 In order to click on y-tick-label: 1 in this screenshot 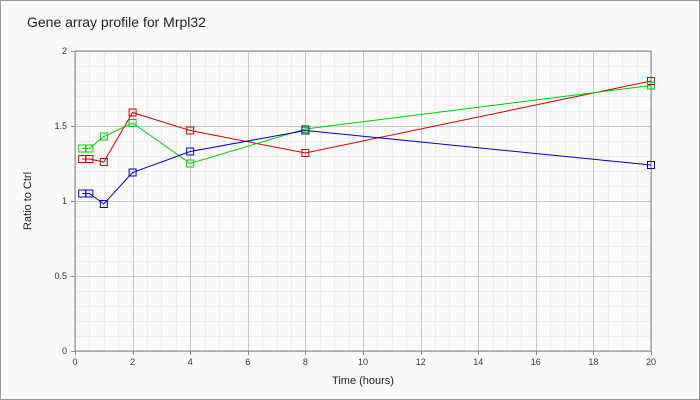, I will do `click(64, 201)`.